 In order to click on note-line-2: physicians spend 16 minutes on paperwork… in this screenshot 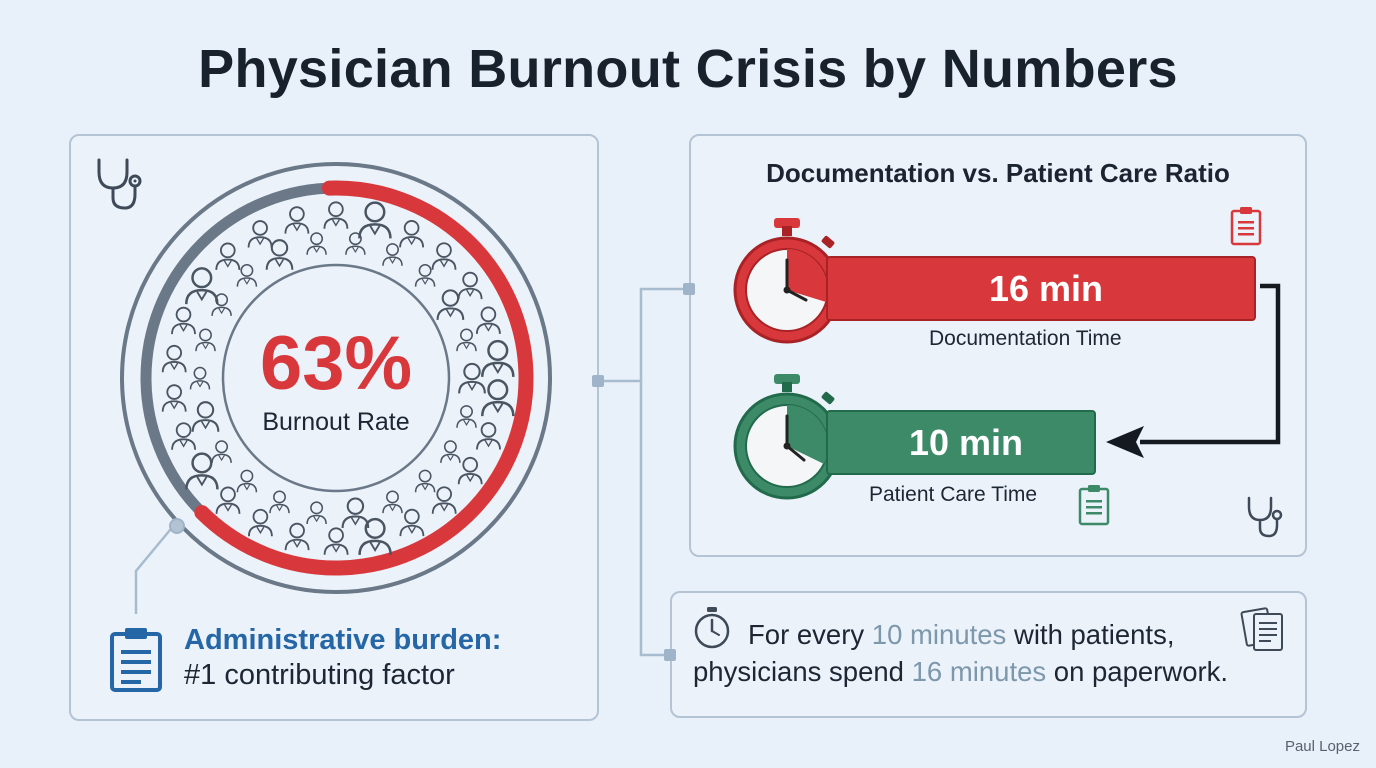, I will do `click(960, 672)`.